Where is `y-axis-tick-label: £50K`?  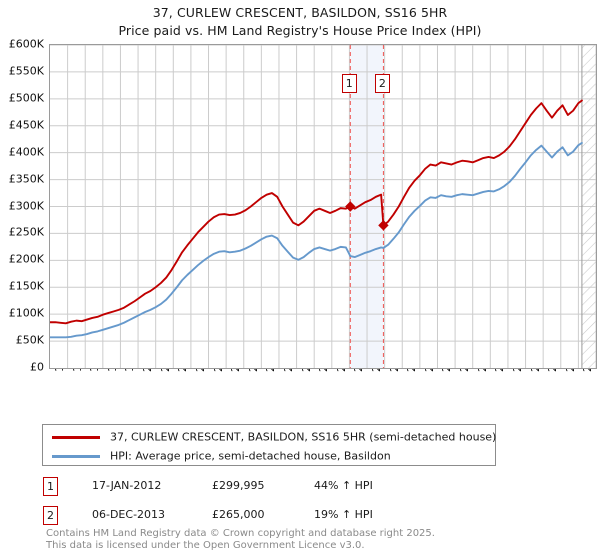 y-axis-tick-label: £50K is located at coordinates (29, 340).